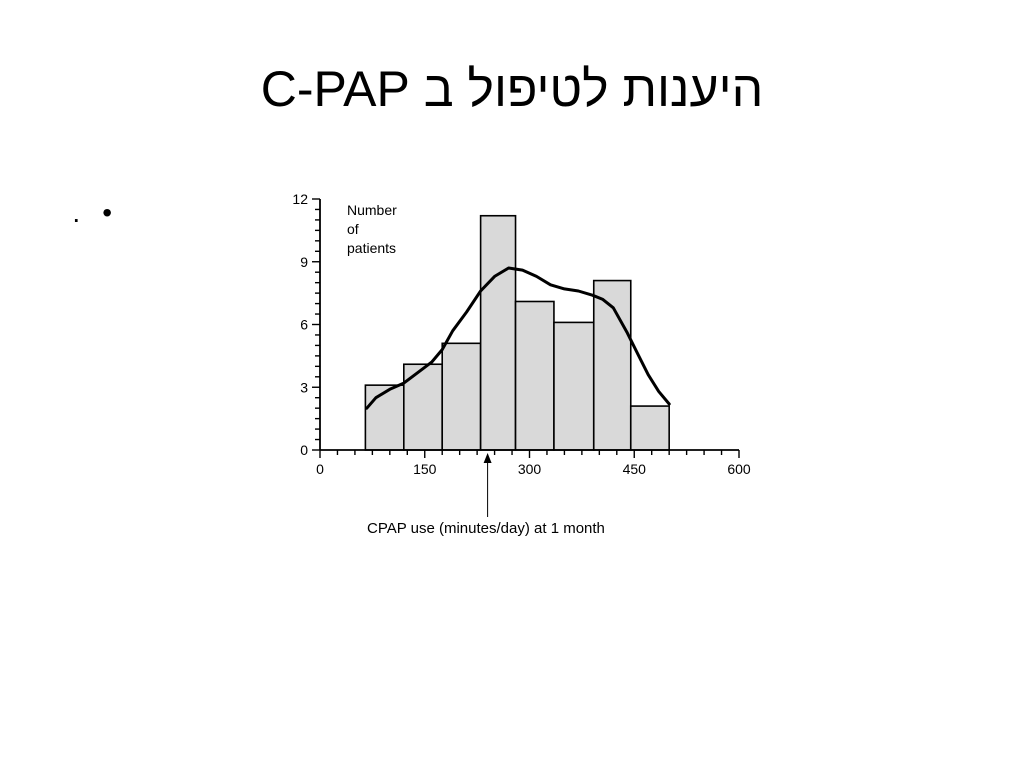 Image resolution: width=1024 pixels, height=768 pixels. What do you see at coordinates (320, 469) in the screenshot?
I see `x-tick-label: 0` at bounding box center [320, 469].